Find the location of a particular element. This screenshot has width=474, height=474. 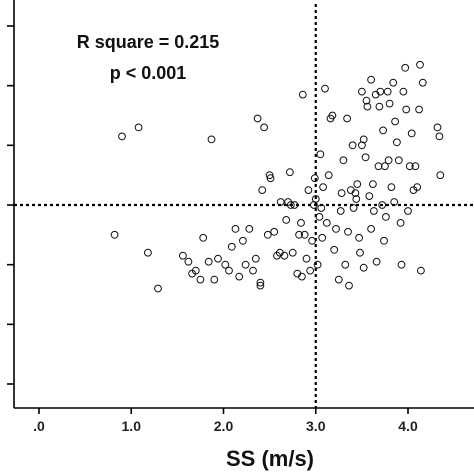

y-axis-ticks is located at coordinates (10, 205).